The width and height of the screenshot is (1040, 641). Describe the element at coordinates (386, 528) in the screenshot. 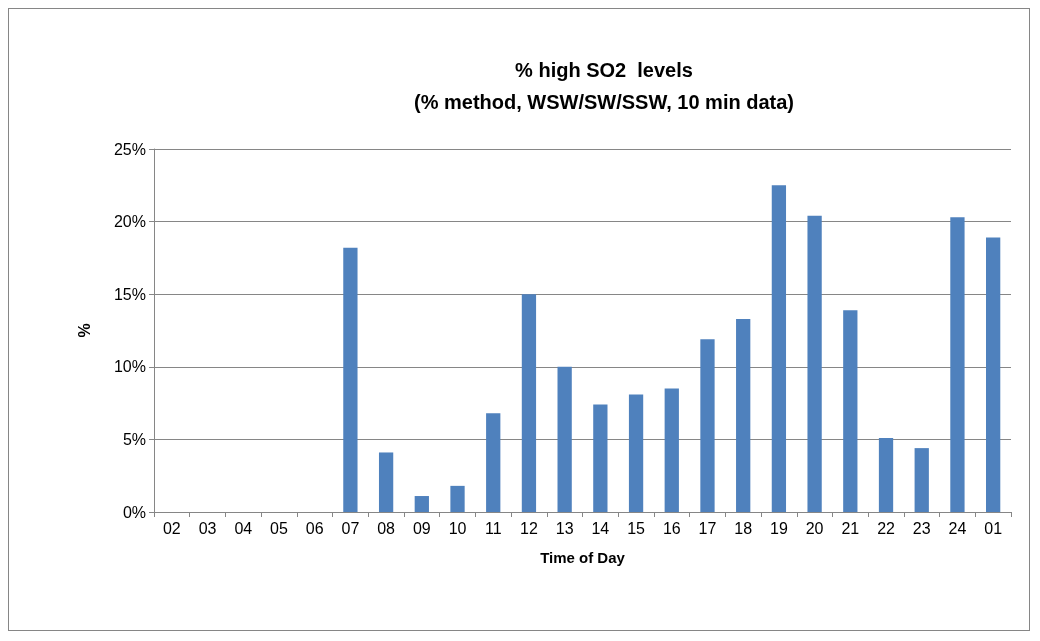

I see `x-tick-label: 08` at that location.